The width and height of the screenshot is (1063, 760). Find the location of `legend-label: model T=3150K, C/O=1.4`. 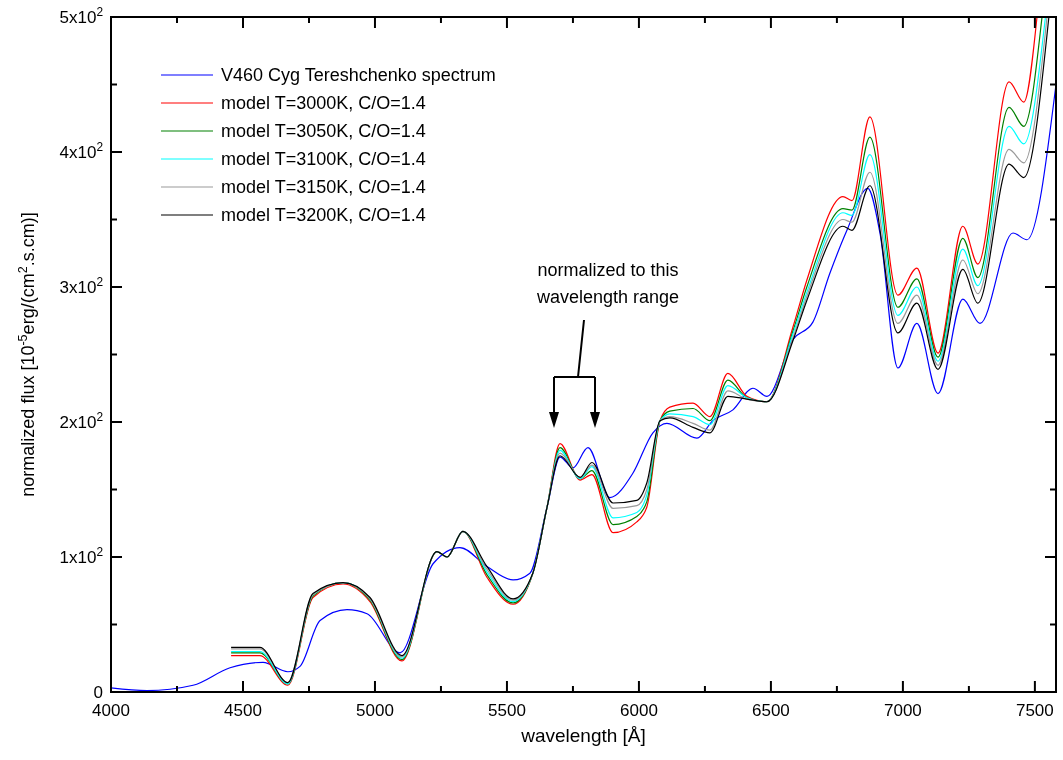

legend-label: model T=3150K, C/O=1.4 is located at coordinates (323, 187).